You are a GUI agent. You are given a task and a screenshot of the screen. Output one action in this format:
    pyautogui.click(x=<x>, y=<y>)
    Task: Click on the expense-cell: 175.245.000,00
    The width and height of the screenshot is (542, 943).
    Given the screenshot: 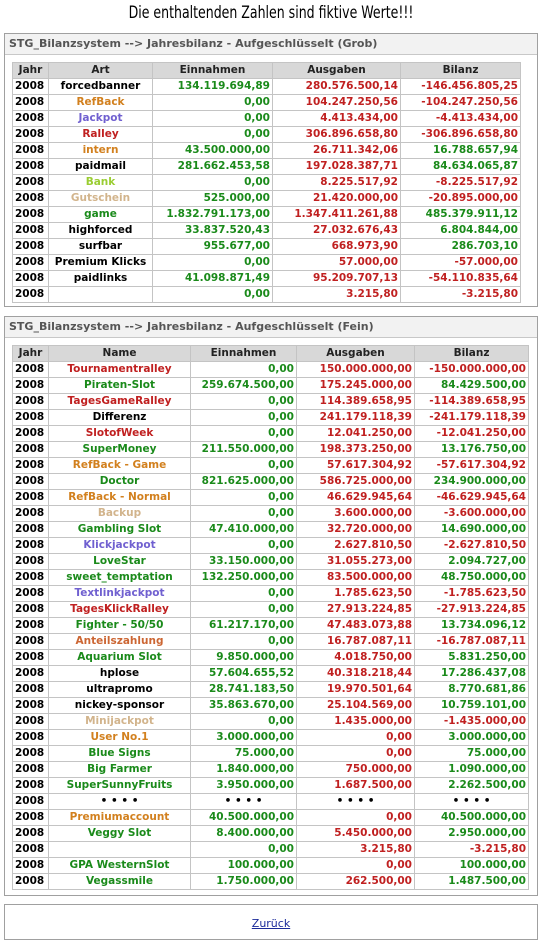 What is the action you would take?
    pyautogui.click(x=355, y=385)
    